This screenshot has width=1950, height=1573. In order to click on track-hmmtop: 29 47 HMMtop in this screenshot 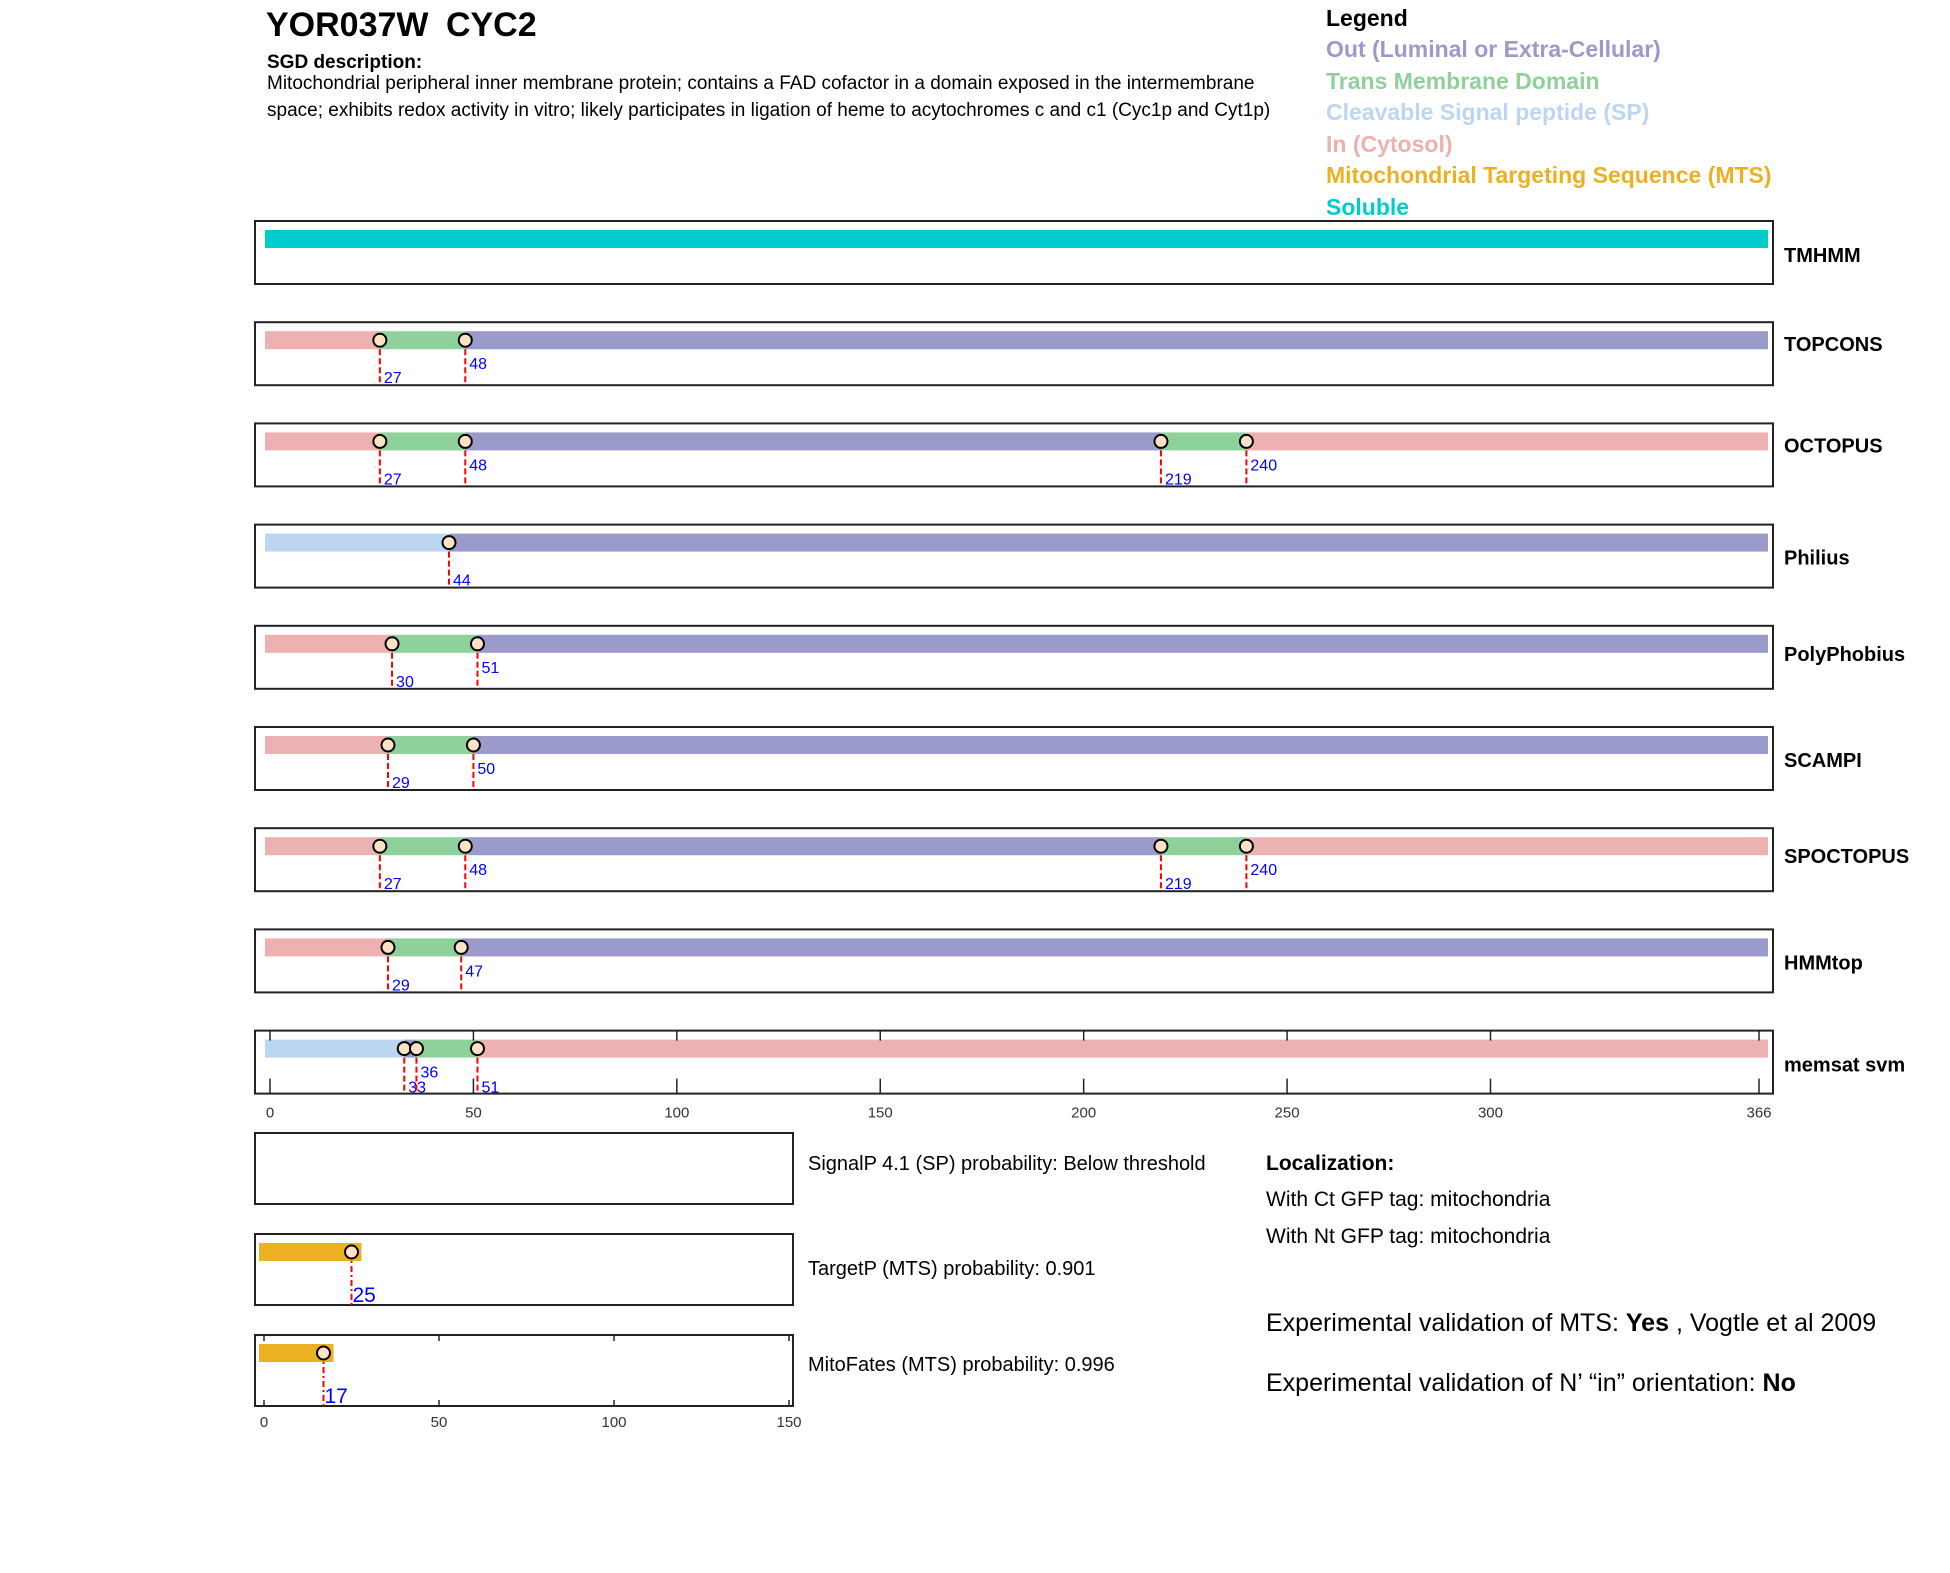, I will do `click(1058, 961)`.